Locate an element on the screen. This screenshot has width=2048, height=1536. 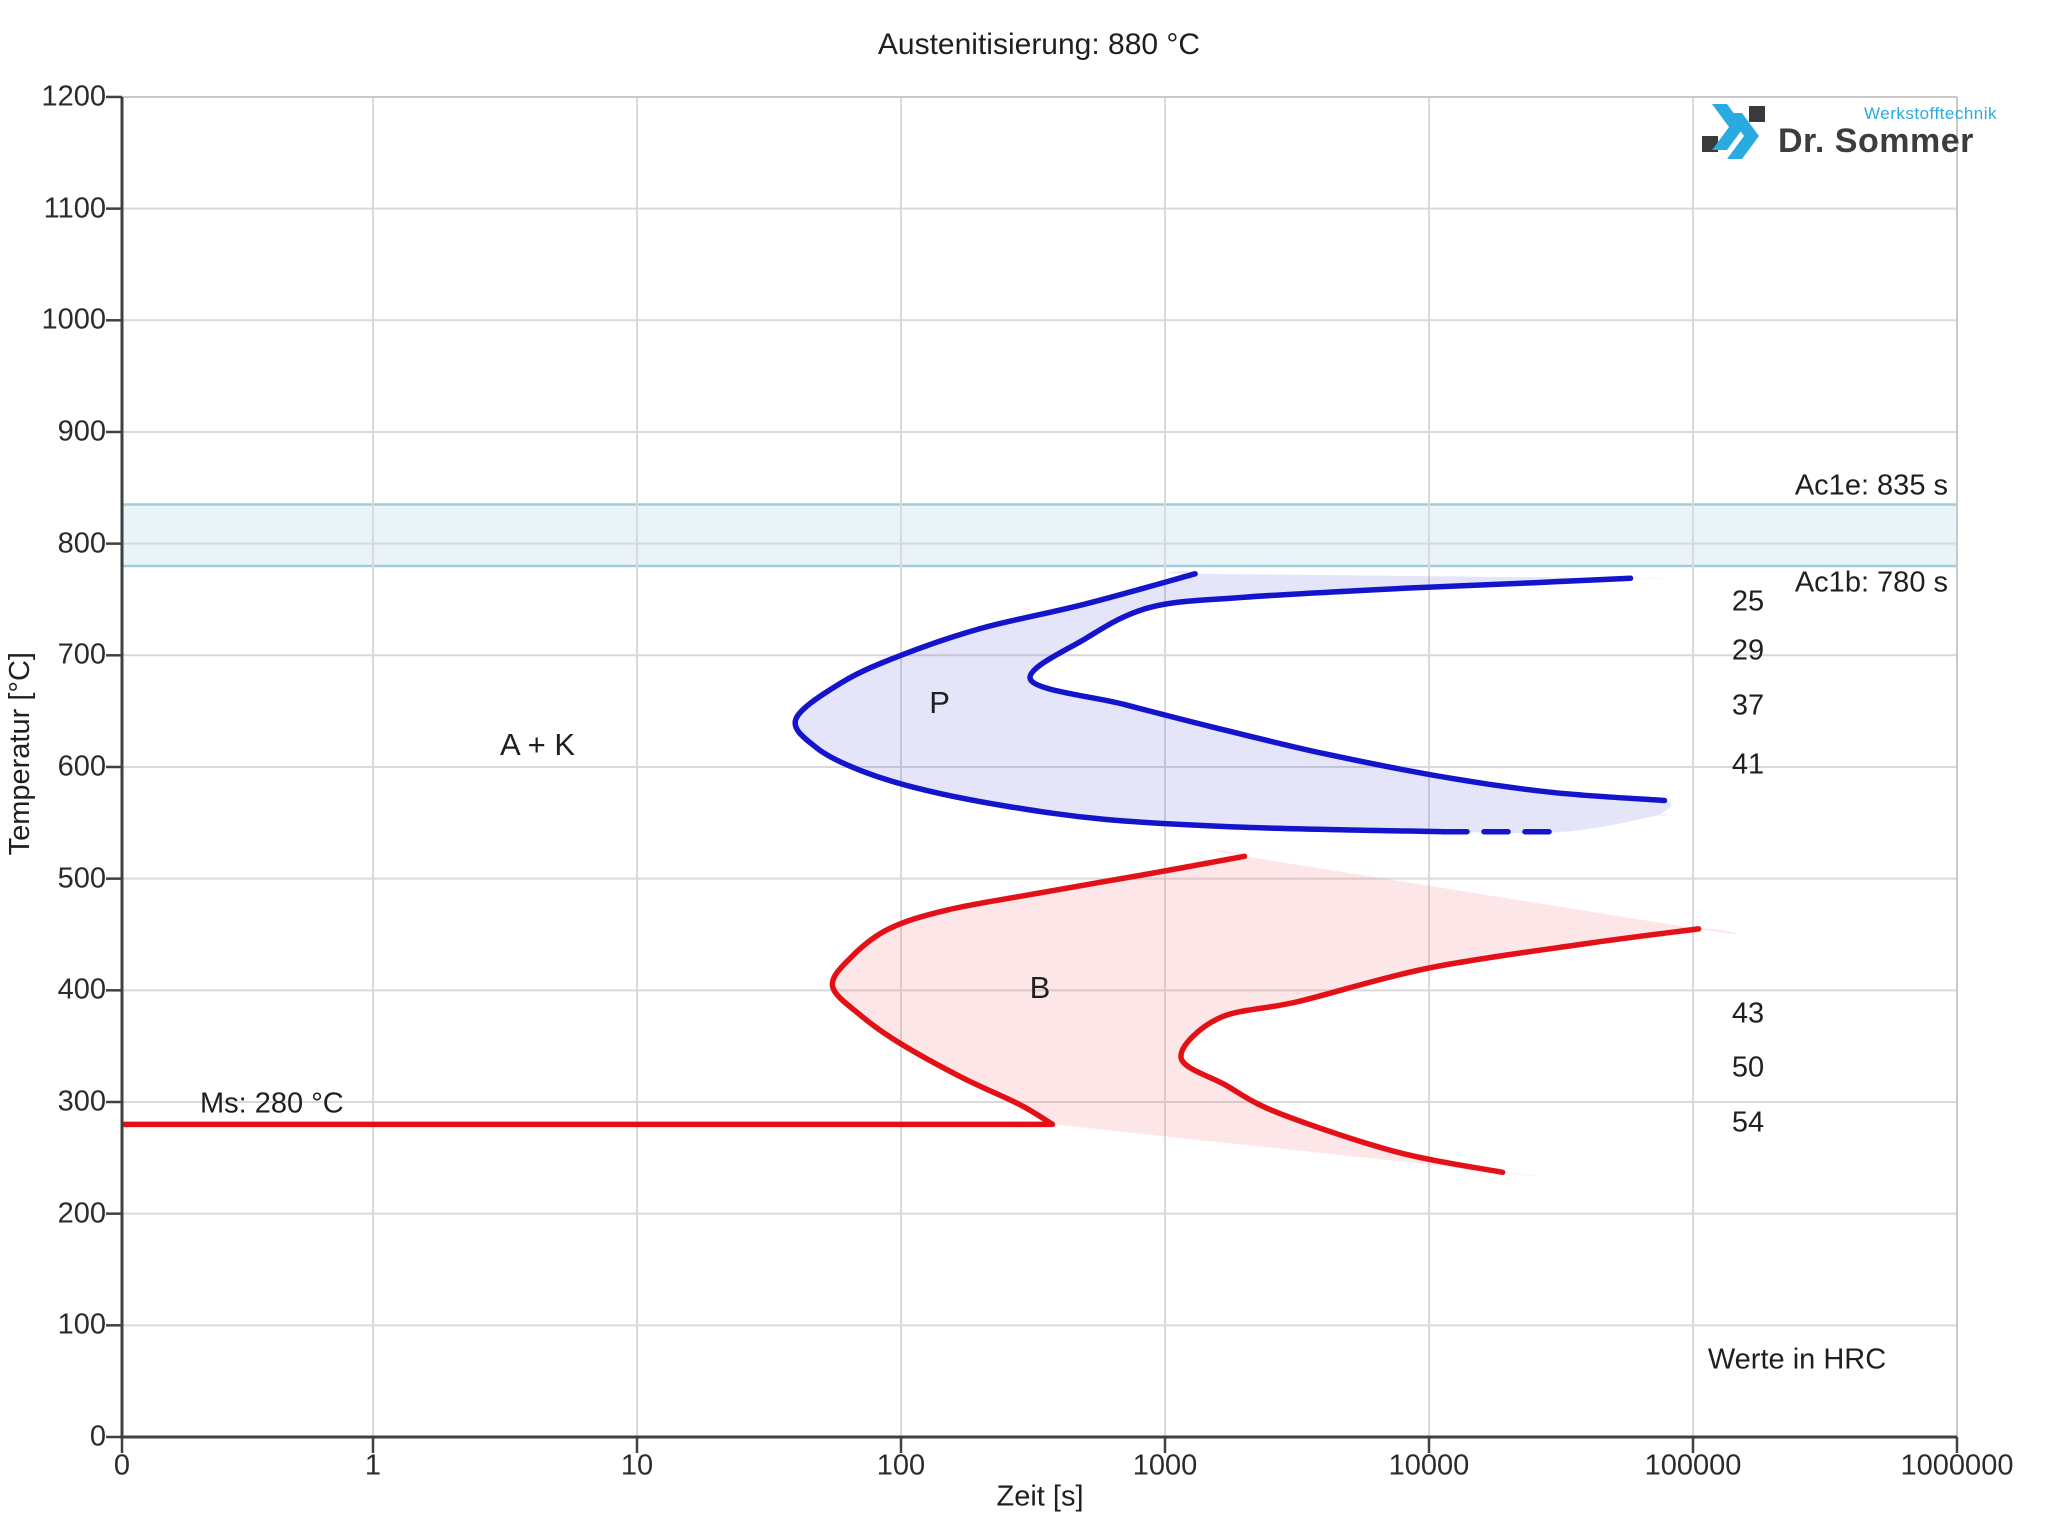
y-tick-label-1200: 1200 is located at coordinates (73, 96).